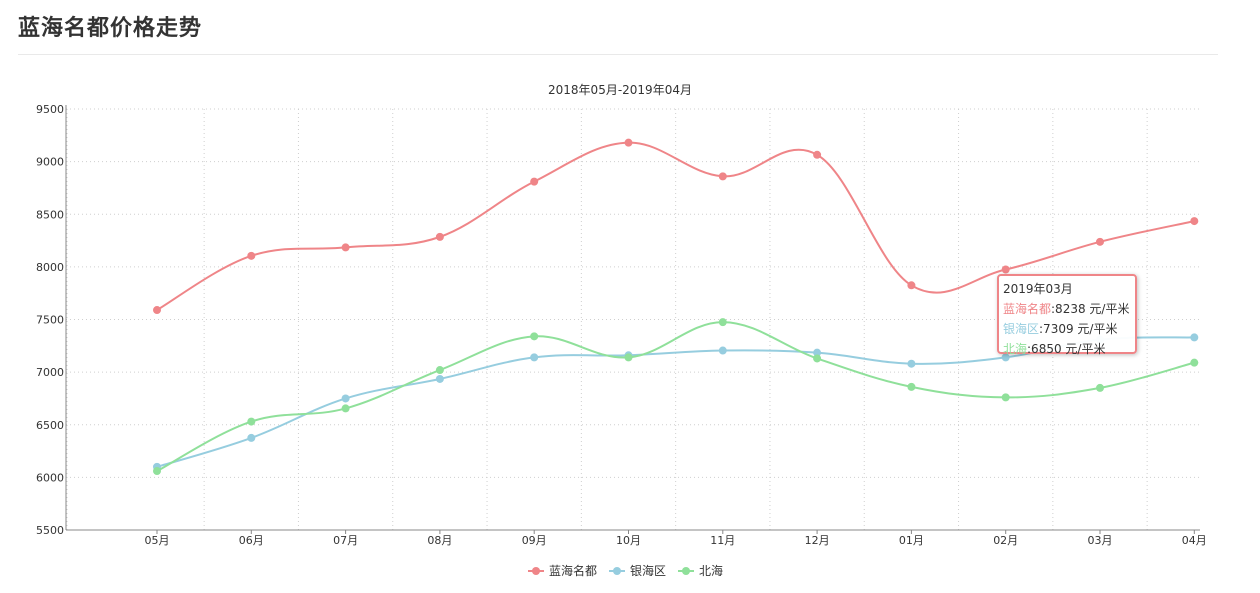 Image resolution: width=1260 pixels, height=593 pixels. What do you see at coordinates (50, 372) in the screenshot?
I see `y-tick-label: 7000` at bounding box center [50, 372].